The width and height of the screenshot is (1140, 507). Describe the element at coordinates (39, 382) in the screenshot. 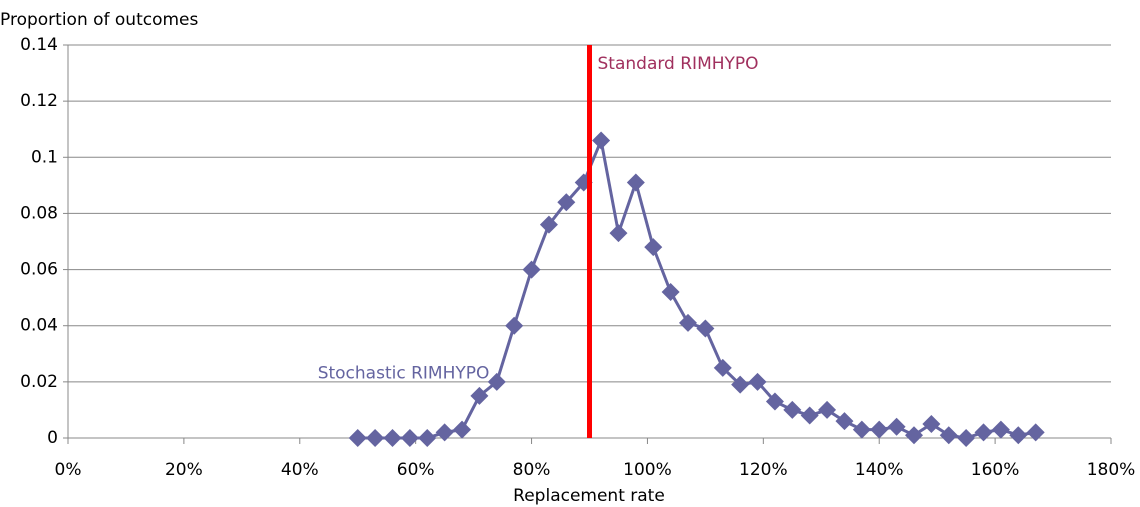

I see `y-tick-label: 0.02` at that location.